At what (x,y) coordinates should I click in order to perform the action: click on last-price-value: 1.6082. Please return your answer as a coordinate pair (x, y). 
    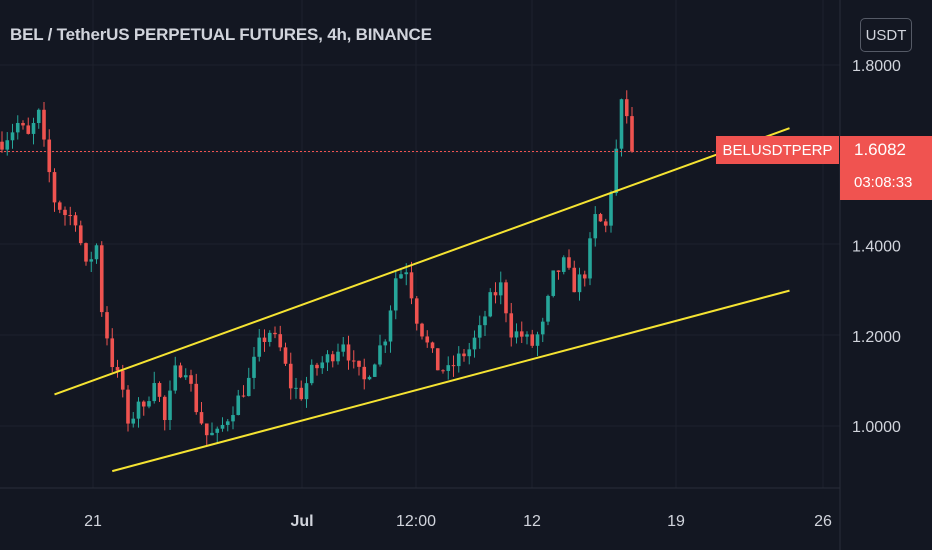
    Looking at the image, I should click on (880, 149).